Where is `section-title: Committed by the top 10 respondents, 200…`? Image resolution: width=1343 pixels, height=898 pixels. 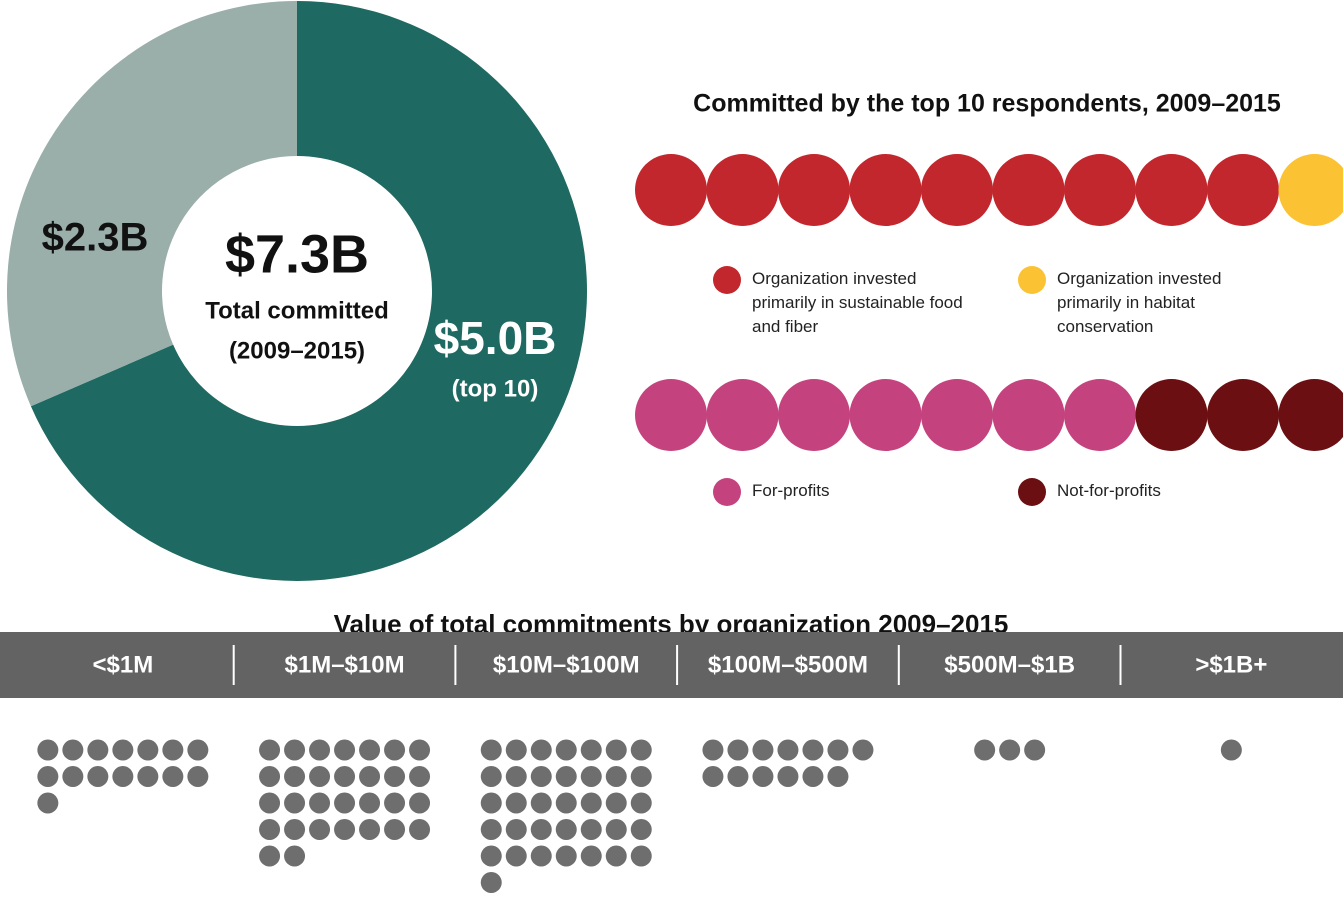 section-title: Committed by the top 10 respondents, 200… is located at coordinates (987, 104).